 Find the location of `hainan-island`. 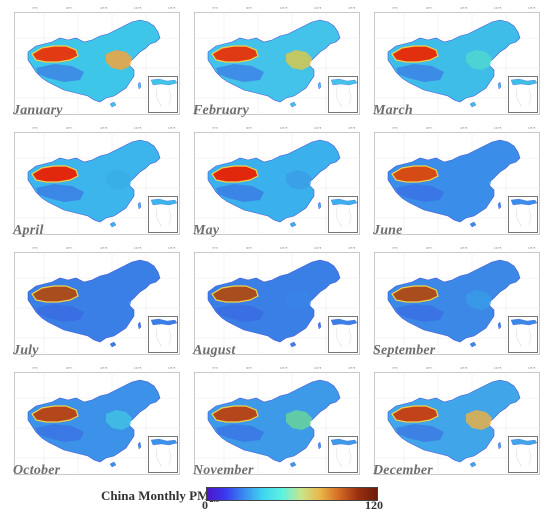

hainan-island is located at coordinates (113, 464).